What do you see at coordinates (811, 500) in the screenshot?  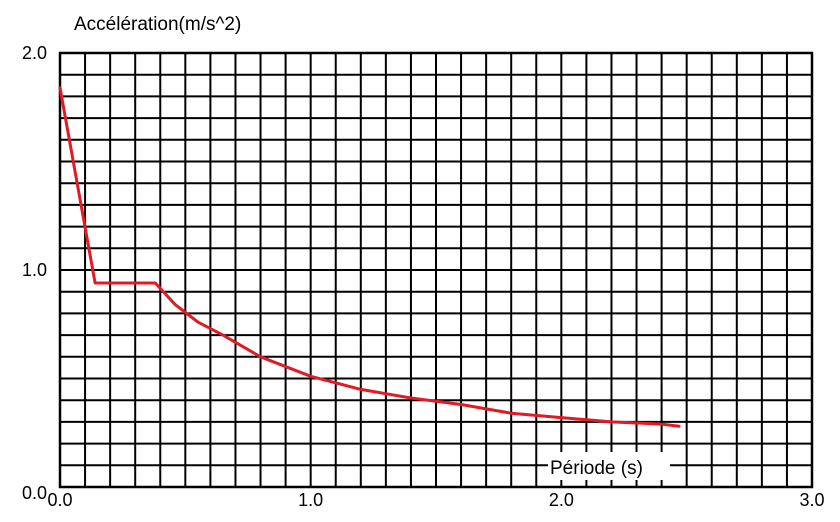 I see `x-tick-label: 3.0` at bounding box center [811, 500].